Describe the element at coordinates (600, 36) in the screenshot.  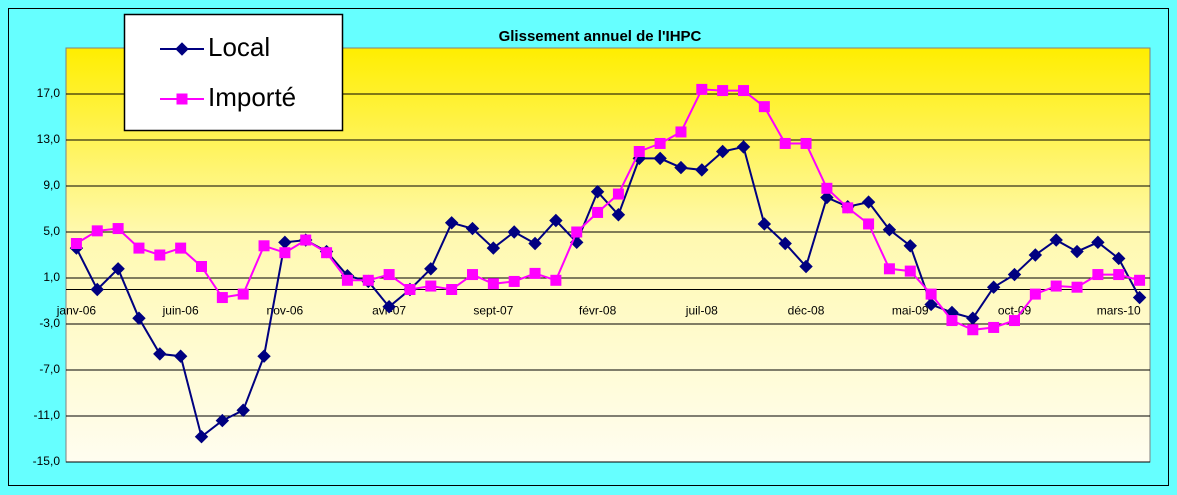
I see `chart-title: Glissement annuel de l'IHPC` at that location.